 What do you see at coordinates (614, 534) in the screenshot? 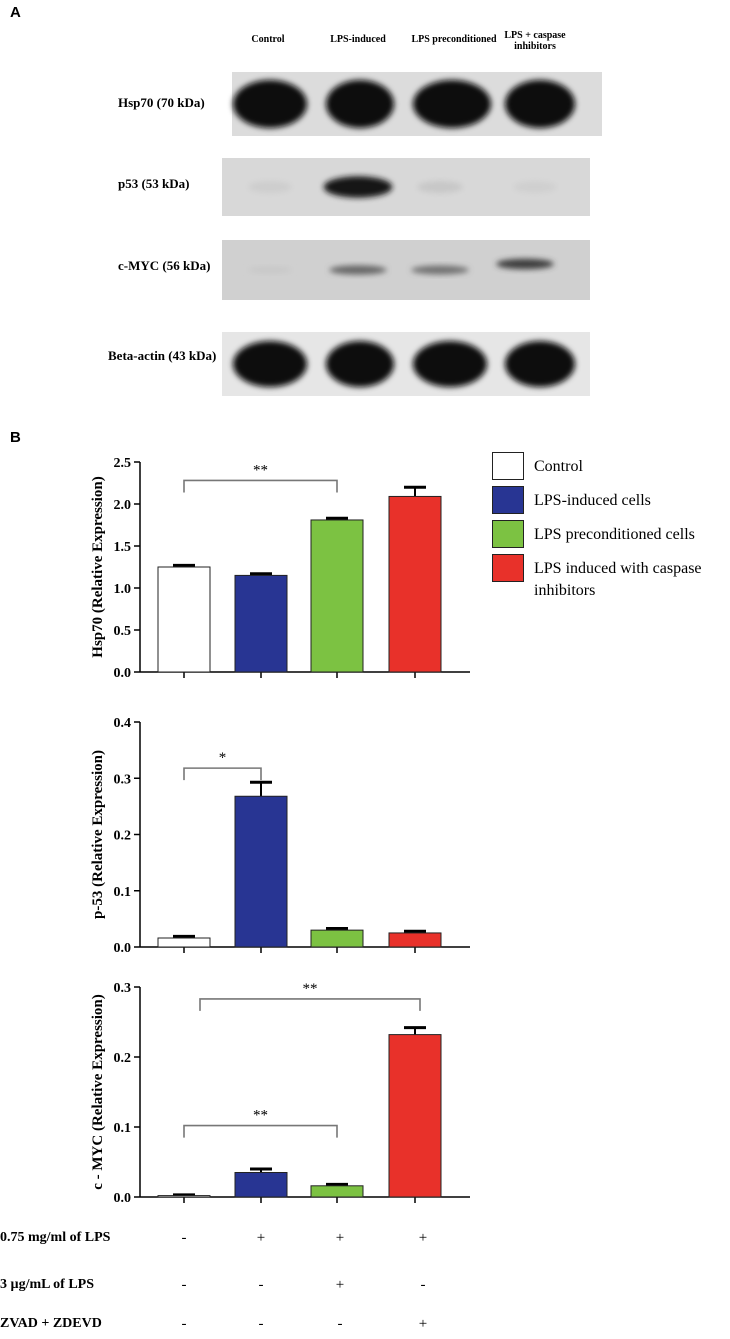
I see `legend-label-lps-preconditioned: LPS preconditioned cells` at bounding box center [614, 534].